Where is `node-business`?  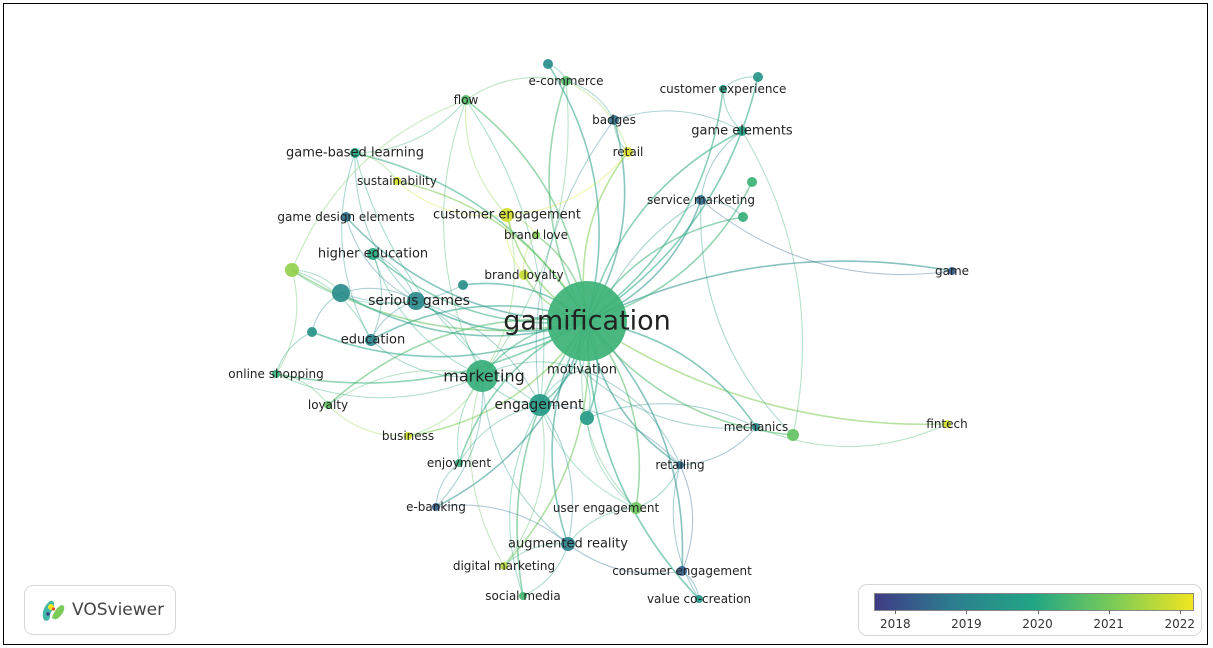
node-business is located at coordinates (408, 436).